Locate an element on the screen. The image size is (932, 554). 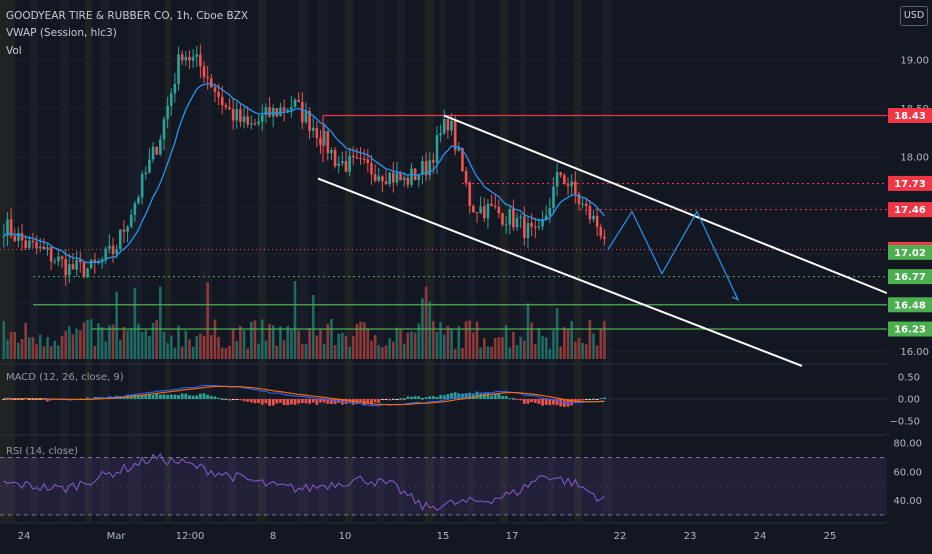
x-tick-label: Mar is located at coordinates (117, 536).